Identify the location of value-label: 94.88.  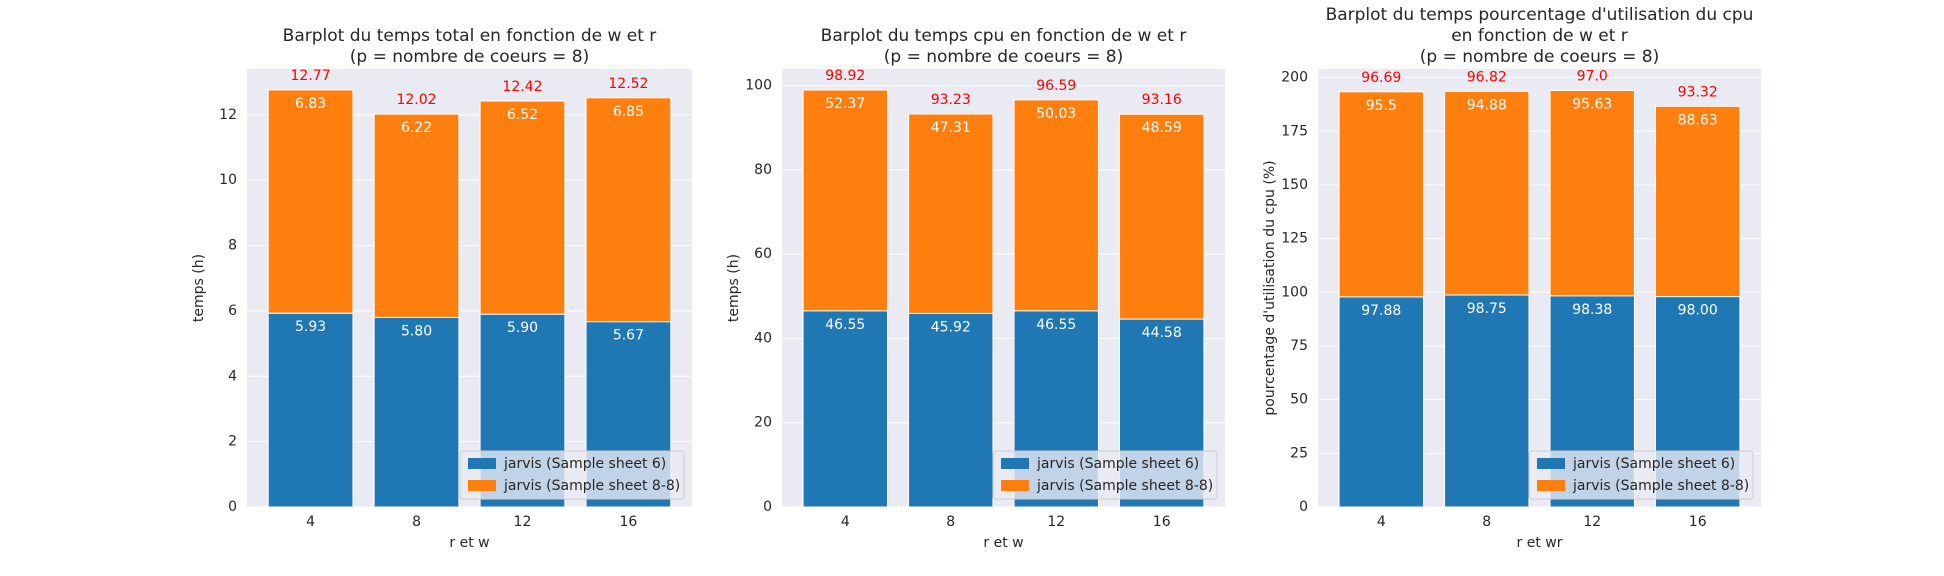
(1487, 105).